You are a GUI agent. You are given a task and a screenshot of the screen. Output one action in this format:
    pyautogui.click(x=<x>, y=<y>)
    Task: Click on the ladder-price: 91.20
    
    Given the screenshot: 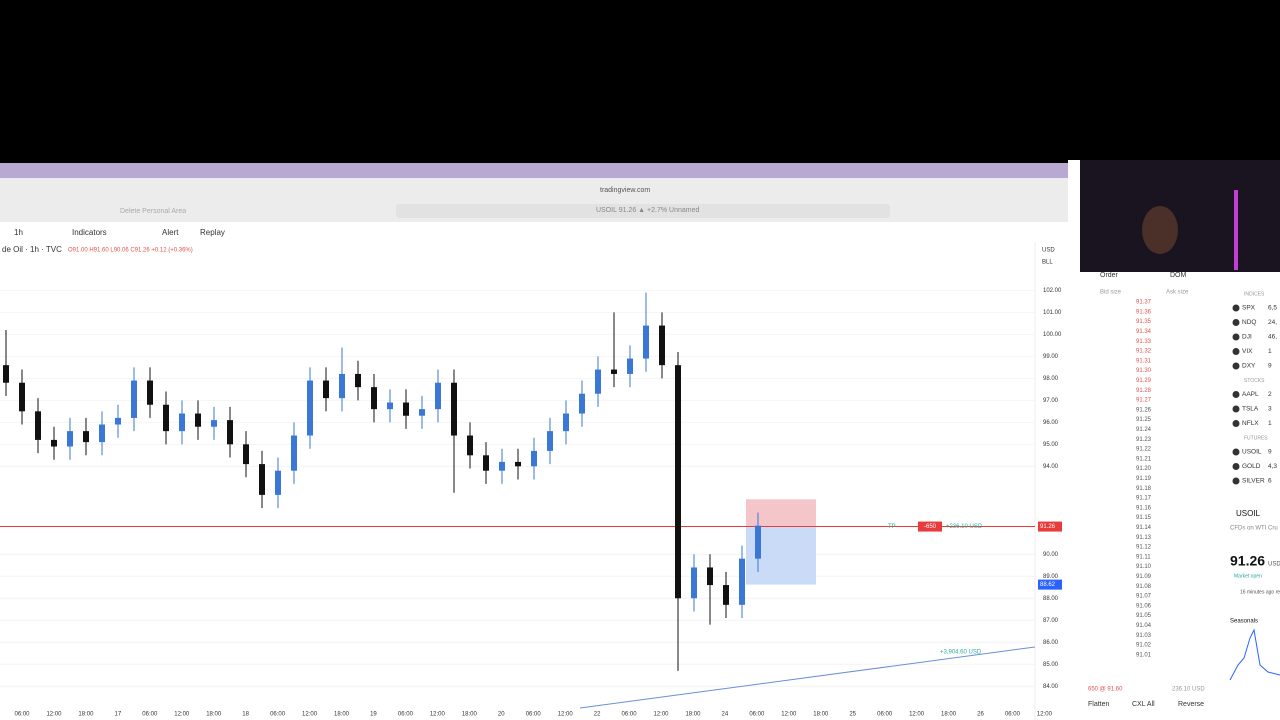 What is the action you would take?
    pyautogui.click(x=1144, y=469)
    